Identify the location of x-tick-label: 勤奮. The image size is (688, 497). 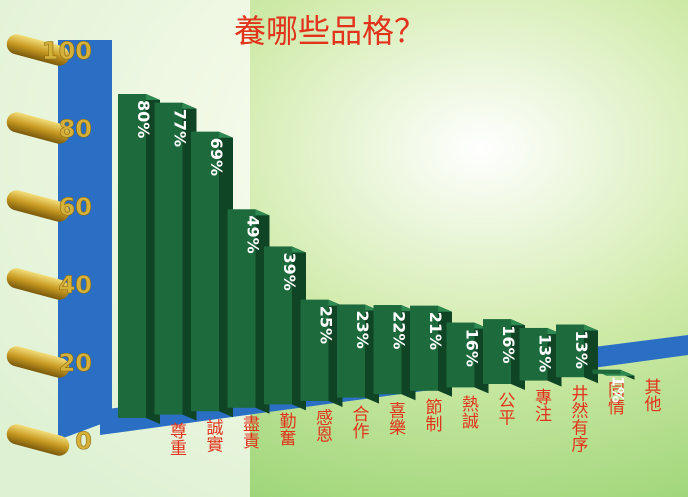
(286, 429).